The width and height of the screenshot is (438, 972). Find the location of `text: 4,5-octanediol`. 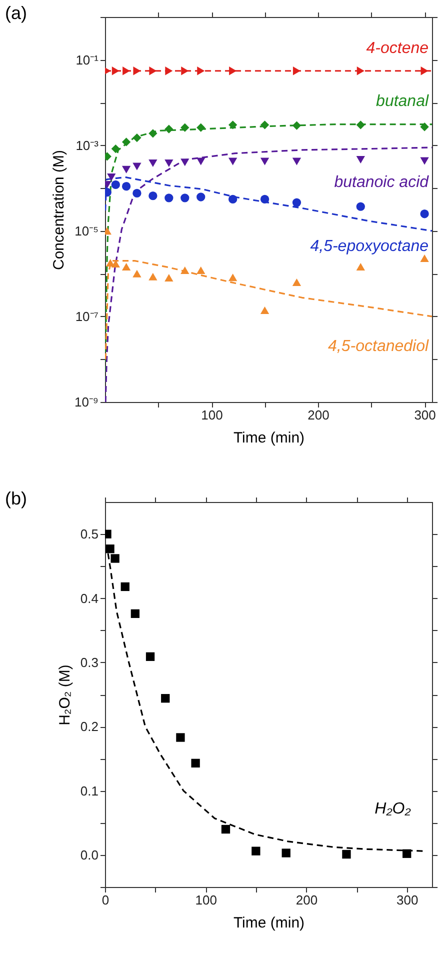

text: 4,5-octanediol is located at coordinates (378, 347).